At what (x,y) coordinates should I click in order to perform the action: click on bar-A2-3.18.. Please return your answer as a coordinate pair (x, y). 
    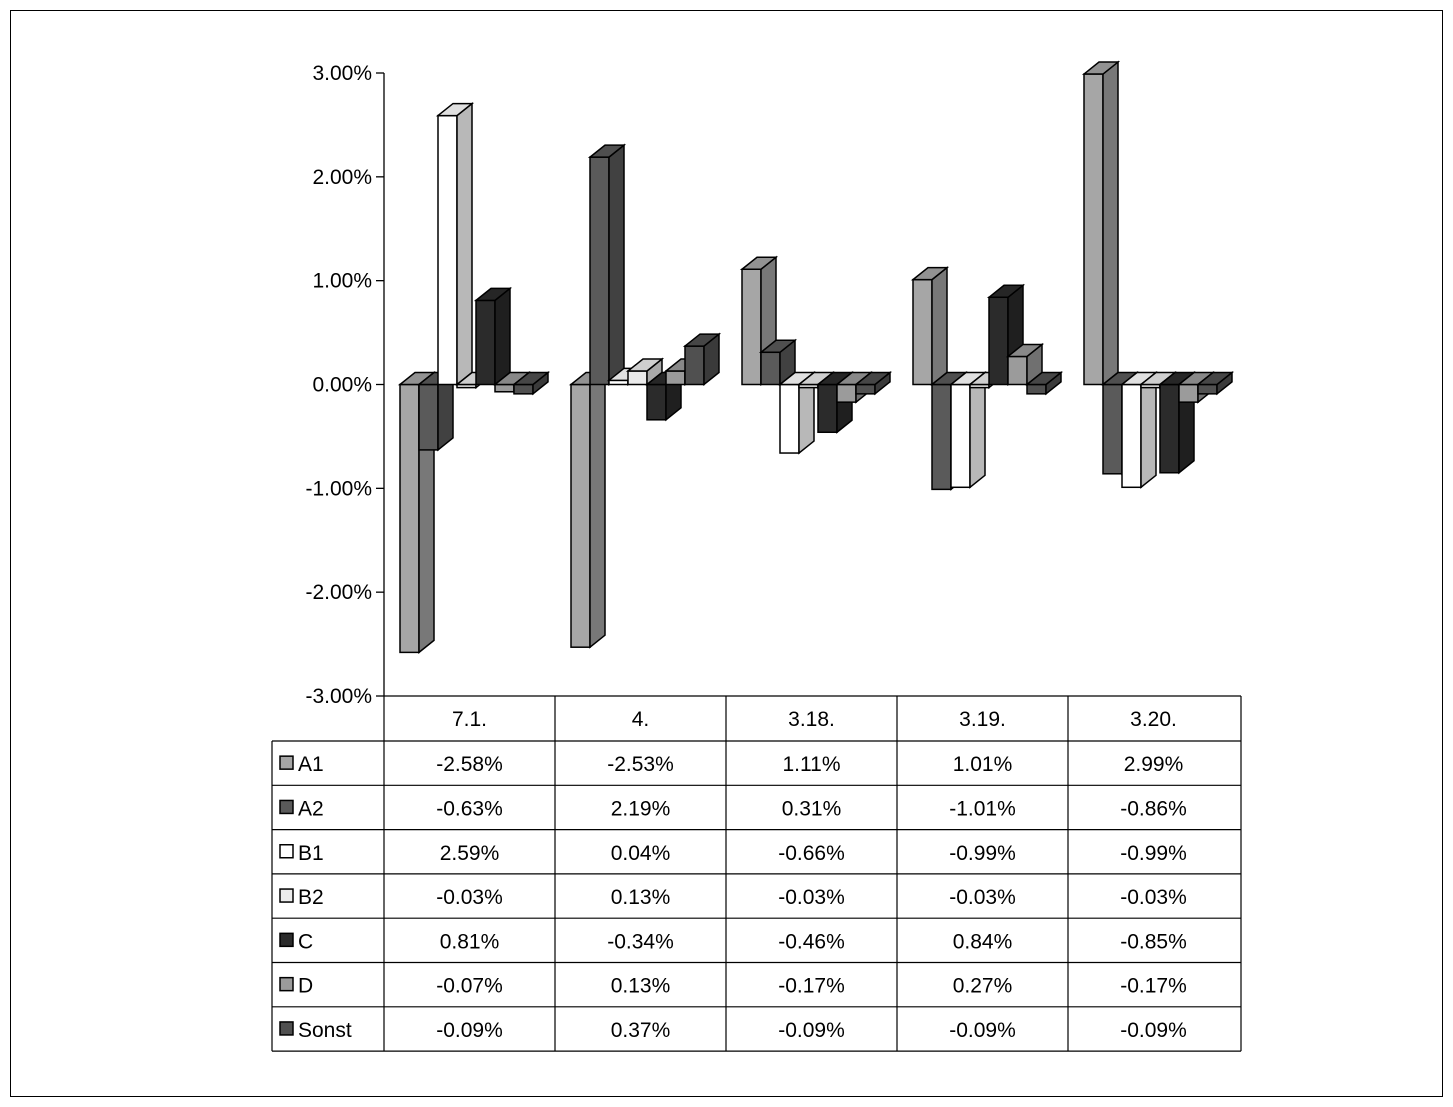
    Looking at the image, I should click on (778, 362).